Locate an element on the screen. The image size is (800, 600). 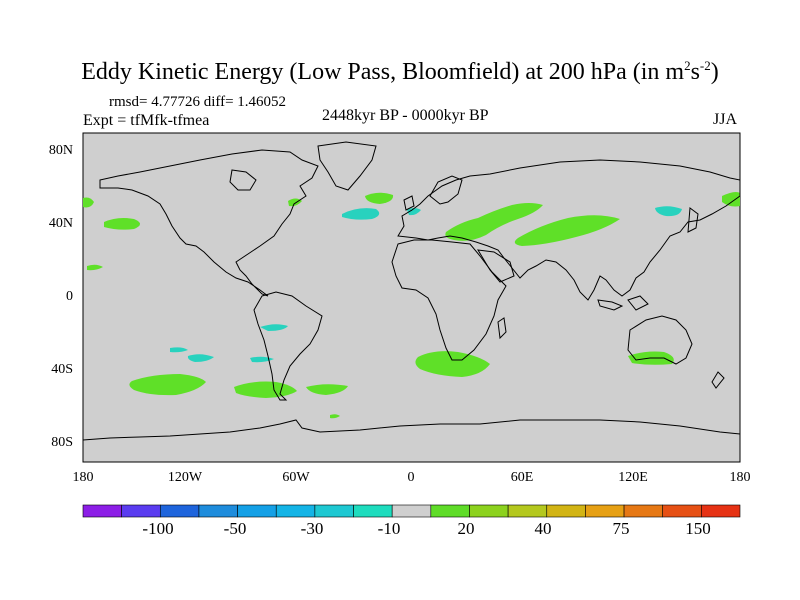
colorbar-label: -50 is located at coordinates (235, 528).